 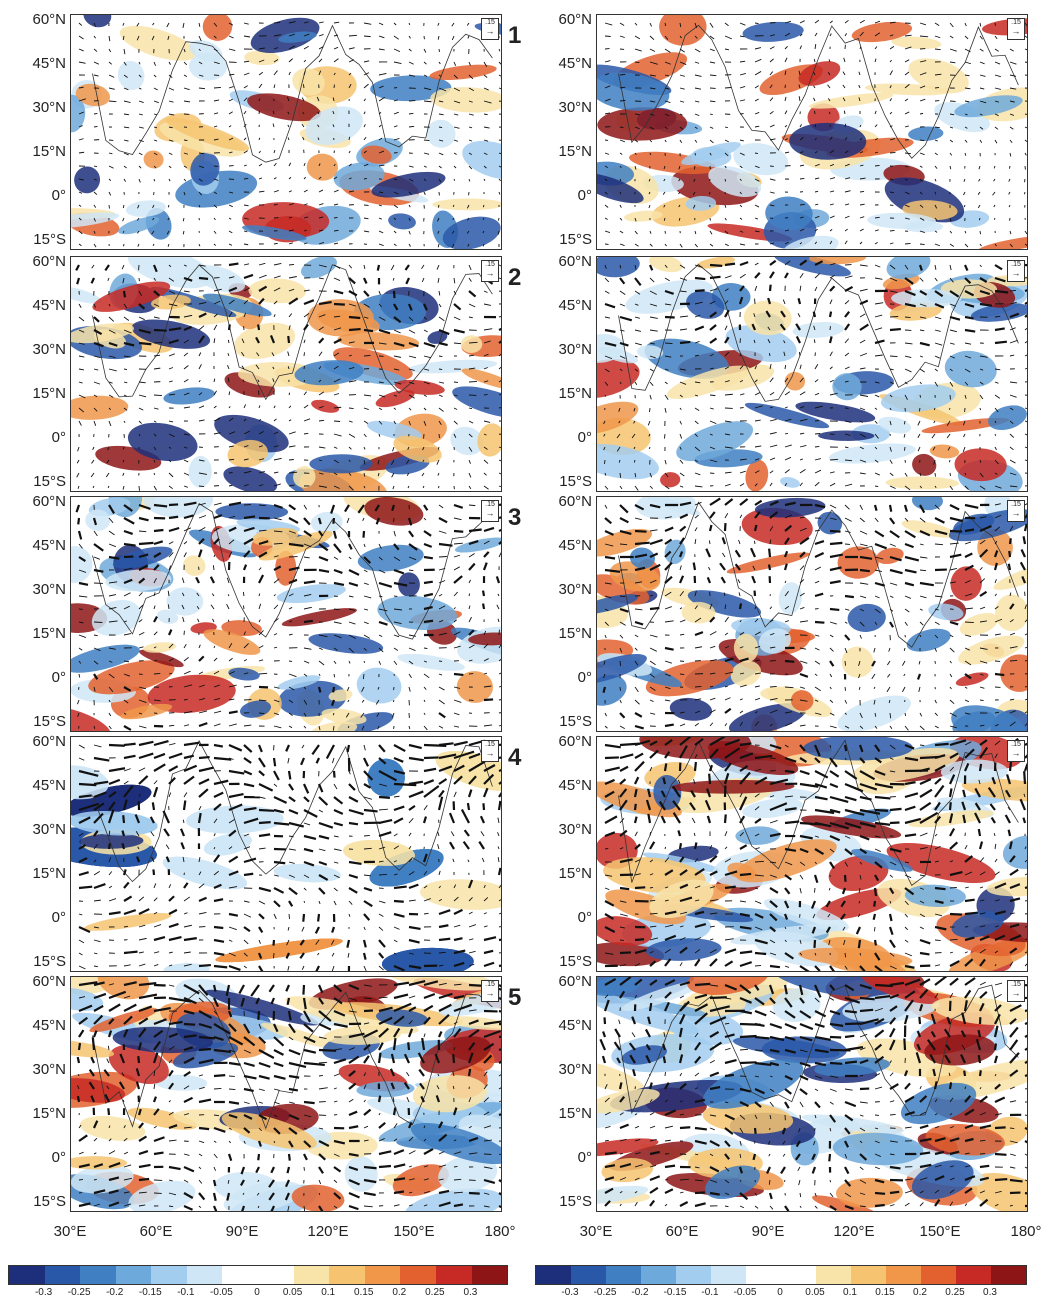 What do you see at coordinates (286, 614) in the screenshot?
I see `shaded-anomaly-field` at bounding box center [286, 614].